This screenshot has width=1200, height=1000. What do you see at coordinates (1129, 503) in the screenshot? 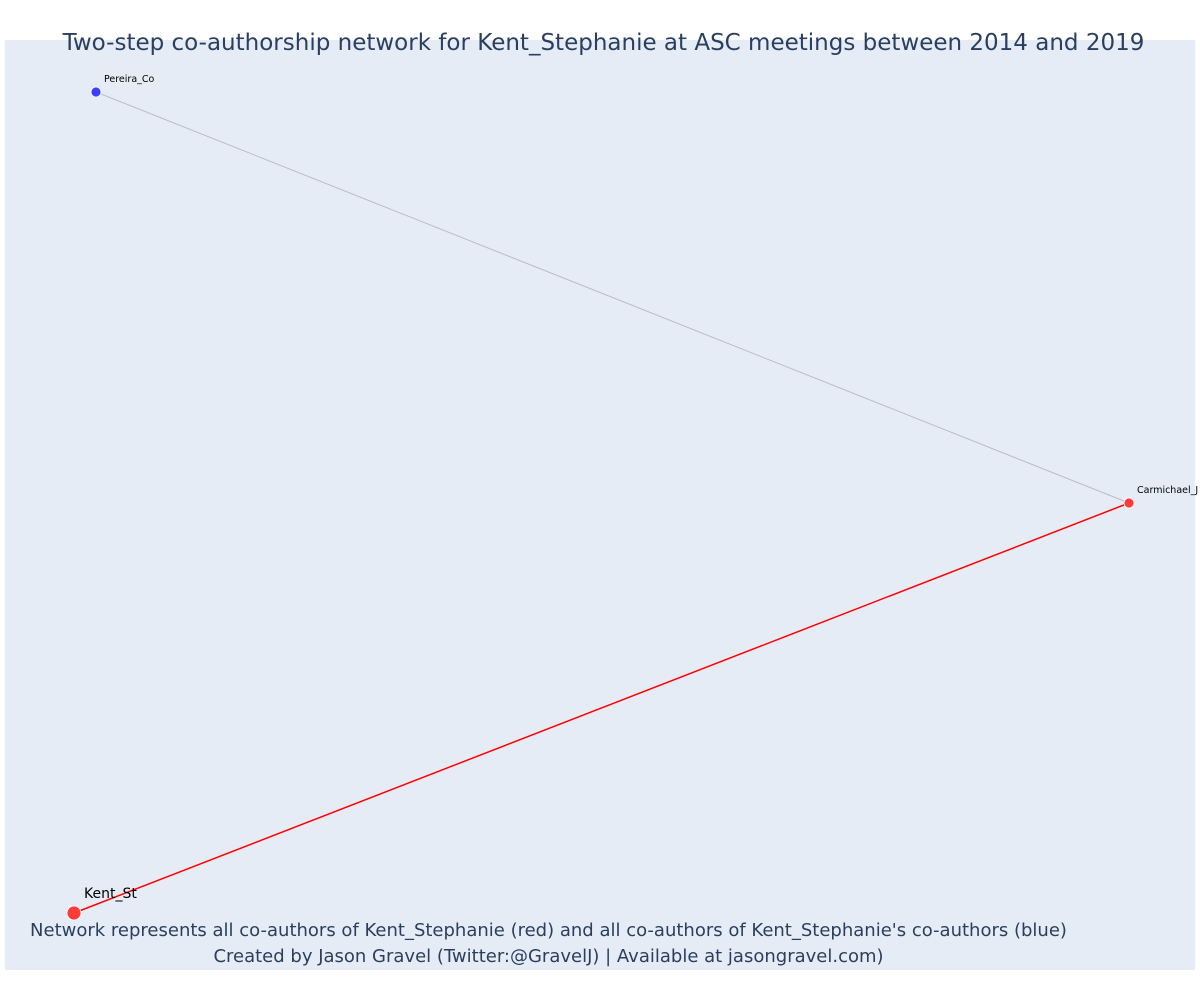
I see `node-carmichael` at bounding box center [1129, 503].